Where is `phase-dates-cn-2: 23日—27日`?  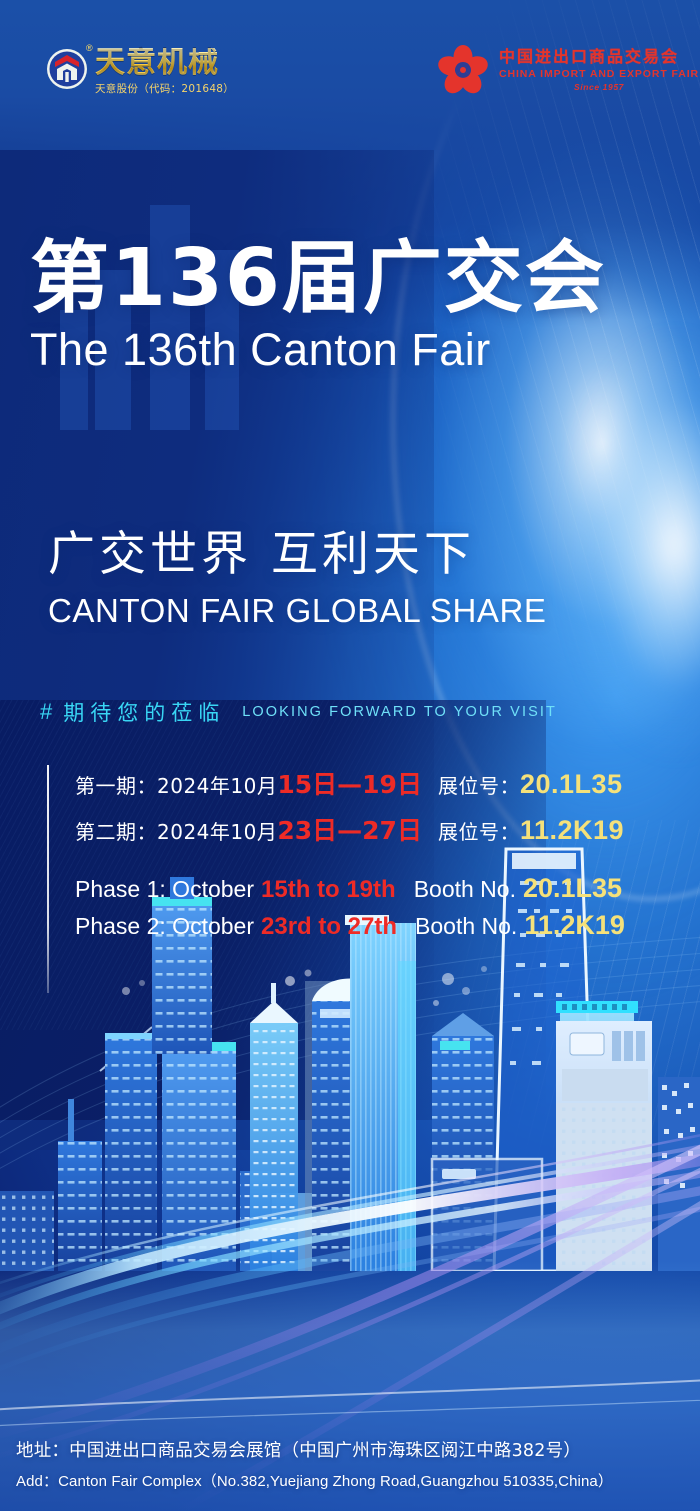
phase-dates-cn-2: 23日—27日 is located at coordinates (349, 830).